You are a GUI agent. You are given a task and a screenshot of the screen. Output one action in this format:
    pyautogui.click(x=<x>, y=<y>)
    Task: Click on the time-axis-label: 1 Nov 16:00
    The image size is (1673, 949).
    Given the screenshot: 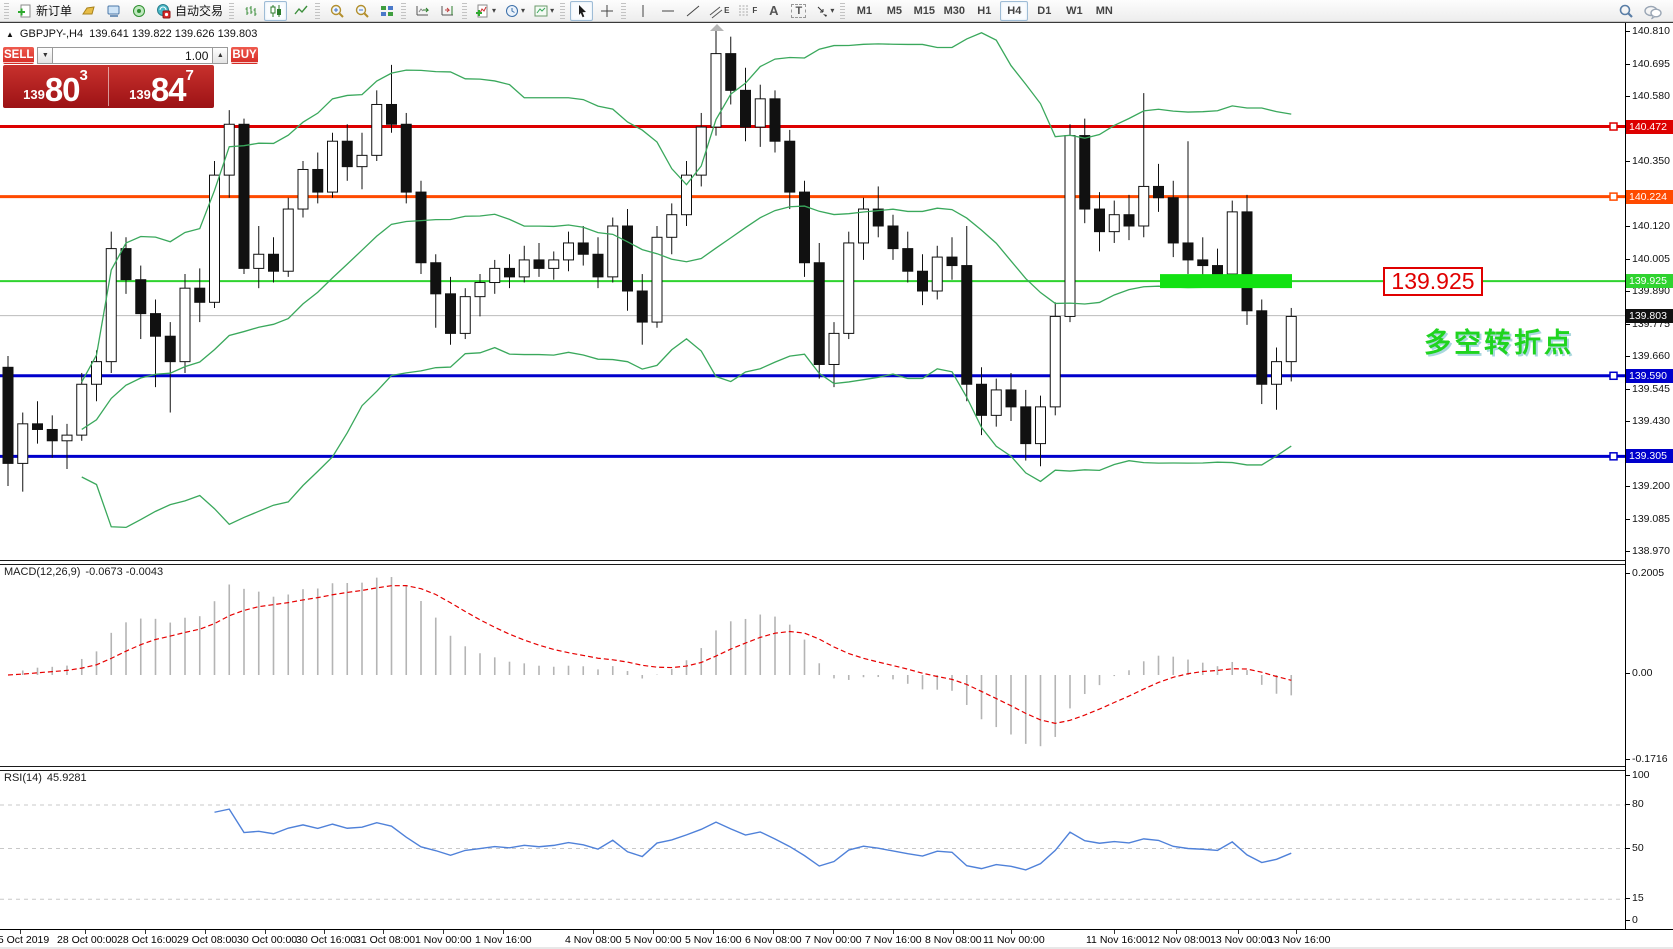 What is the action you would take?
    pyautogui.click(x=503, y=940)
    